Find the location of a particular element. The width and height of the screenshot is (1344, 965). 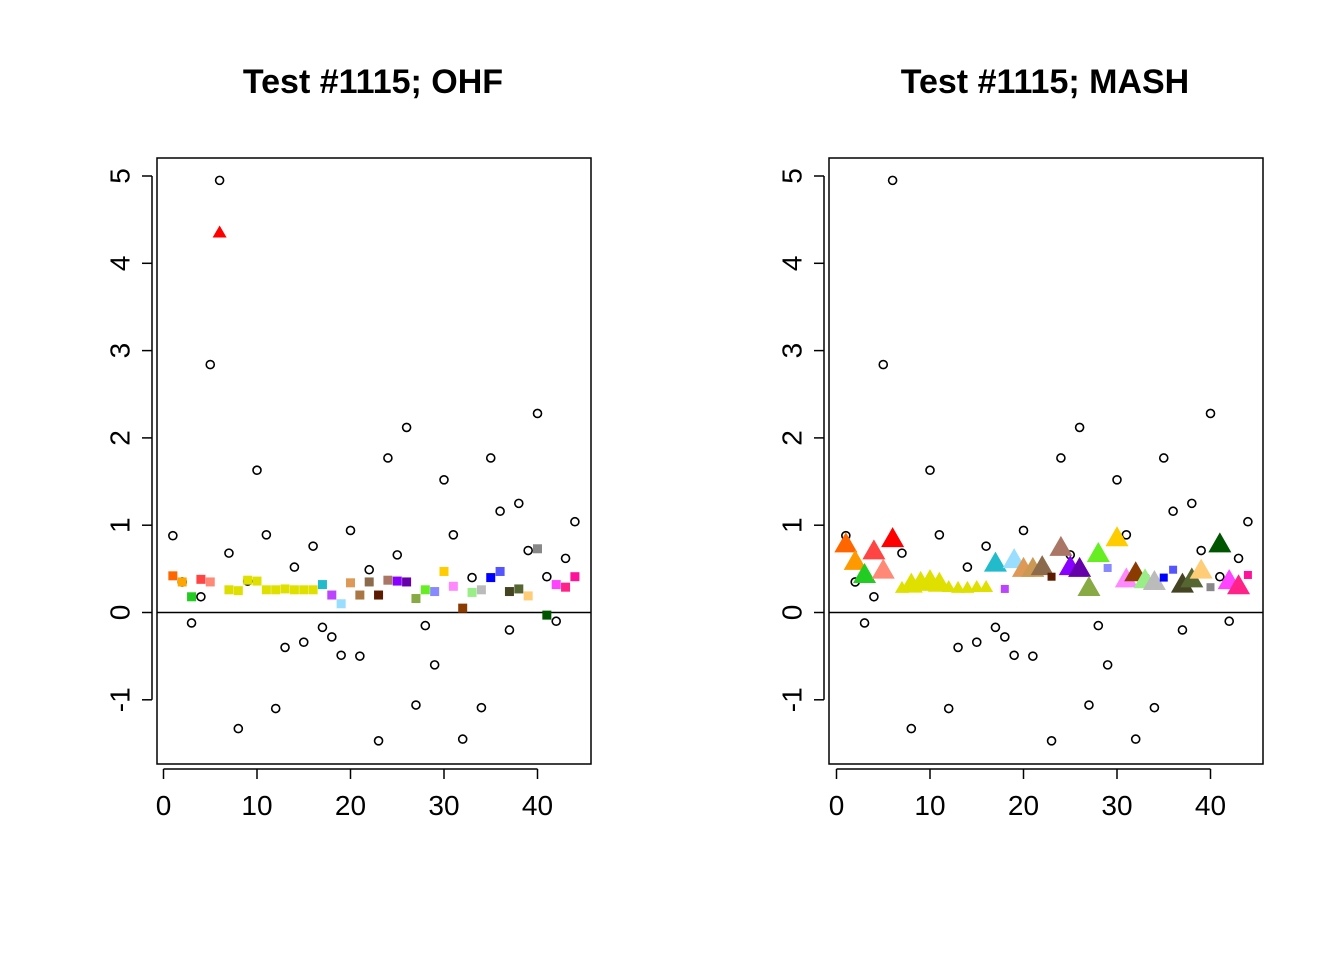

x-tick-label: 30 is located at coordinates (443, 805).